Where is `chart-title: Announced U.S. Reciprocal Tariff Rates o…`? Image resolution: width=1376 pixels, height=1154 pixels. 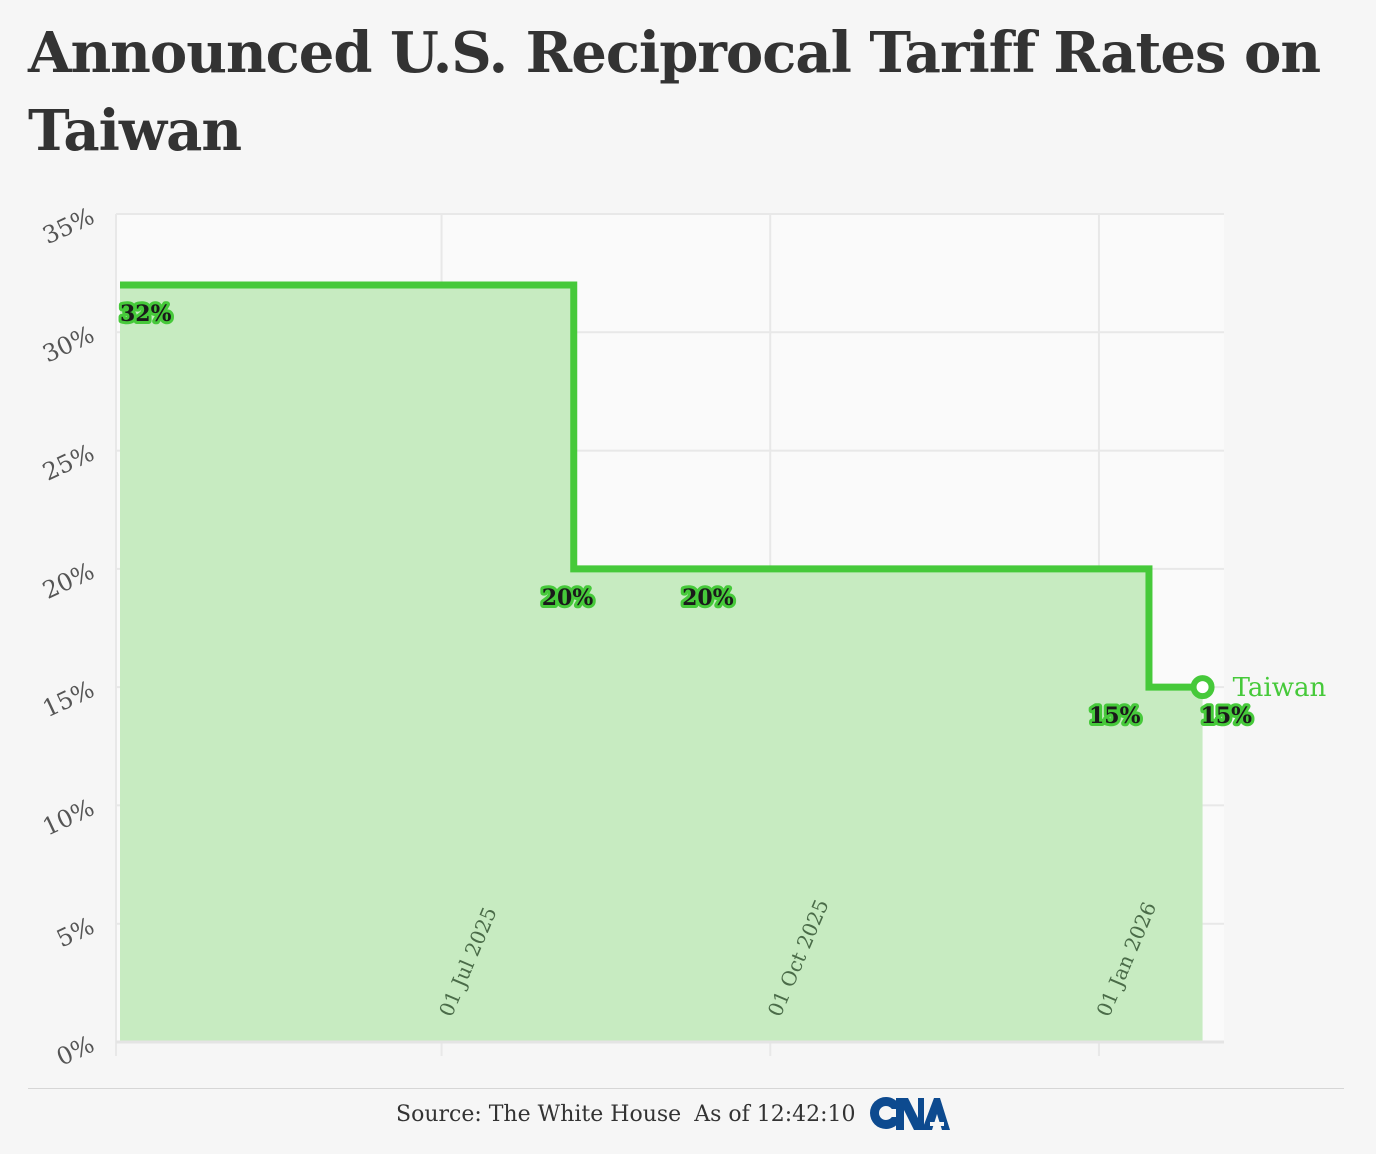
chart-title: Announced U.S. Reciprocal Tariff Rates o… is located at coordinates (674, 92).